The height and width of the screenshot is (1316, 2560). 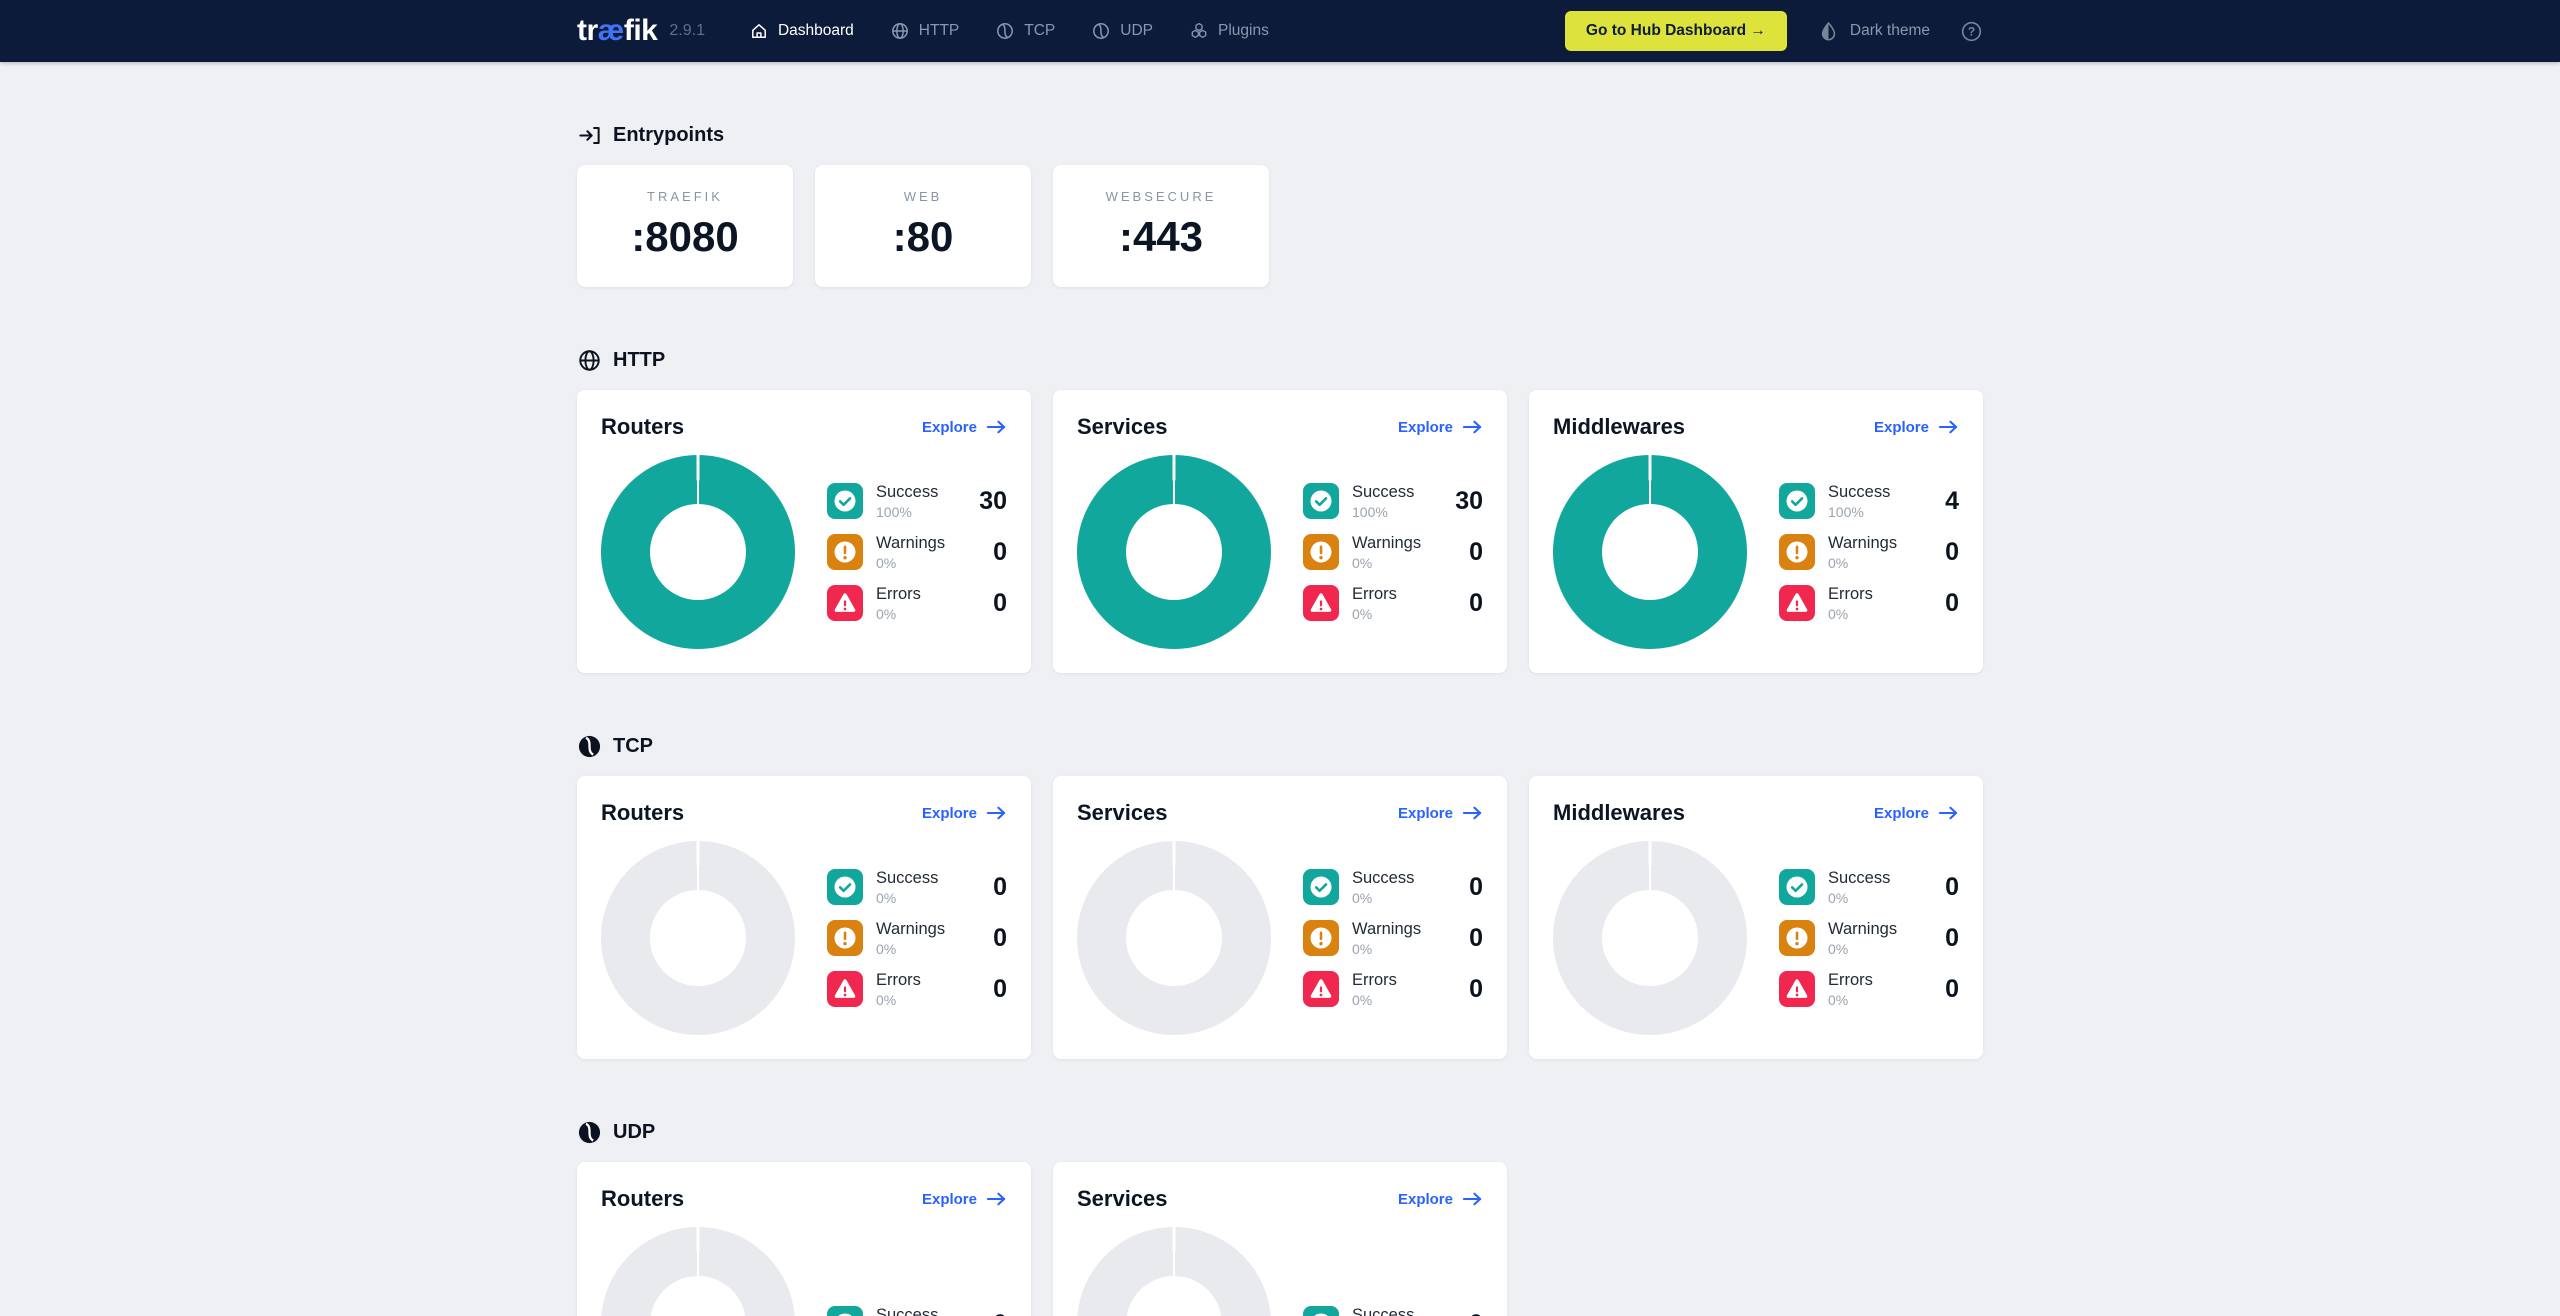 What do you see at coordinates (1280, 1132) in the screenshot?
I see `section-header-udp: UDP` at bounding box center [1280, 1132].